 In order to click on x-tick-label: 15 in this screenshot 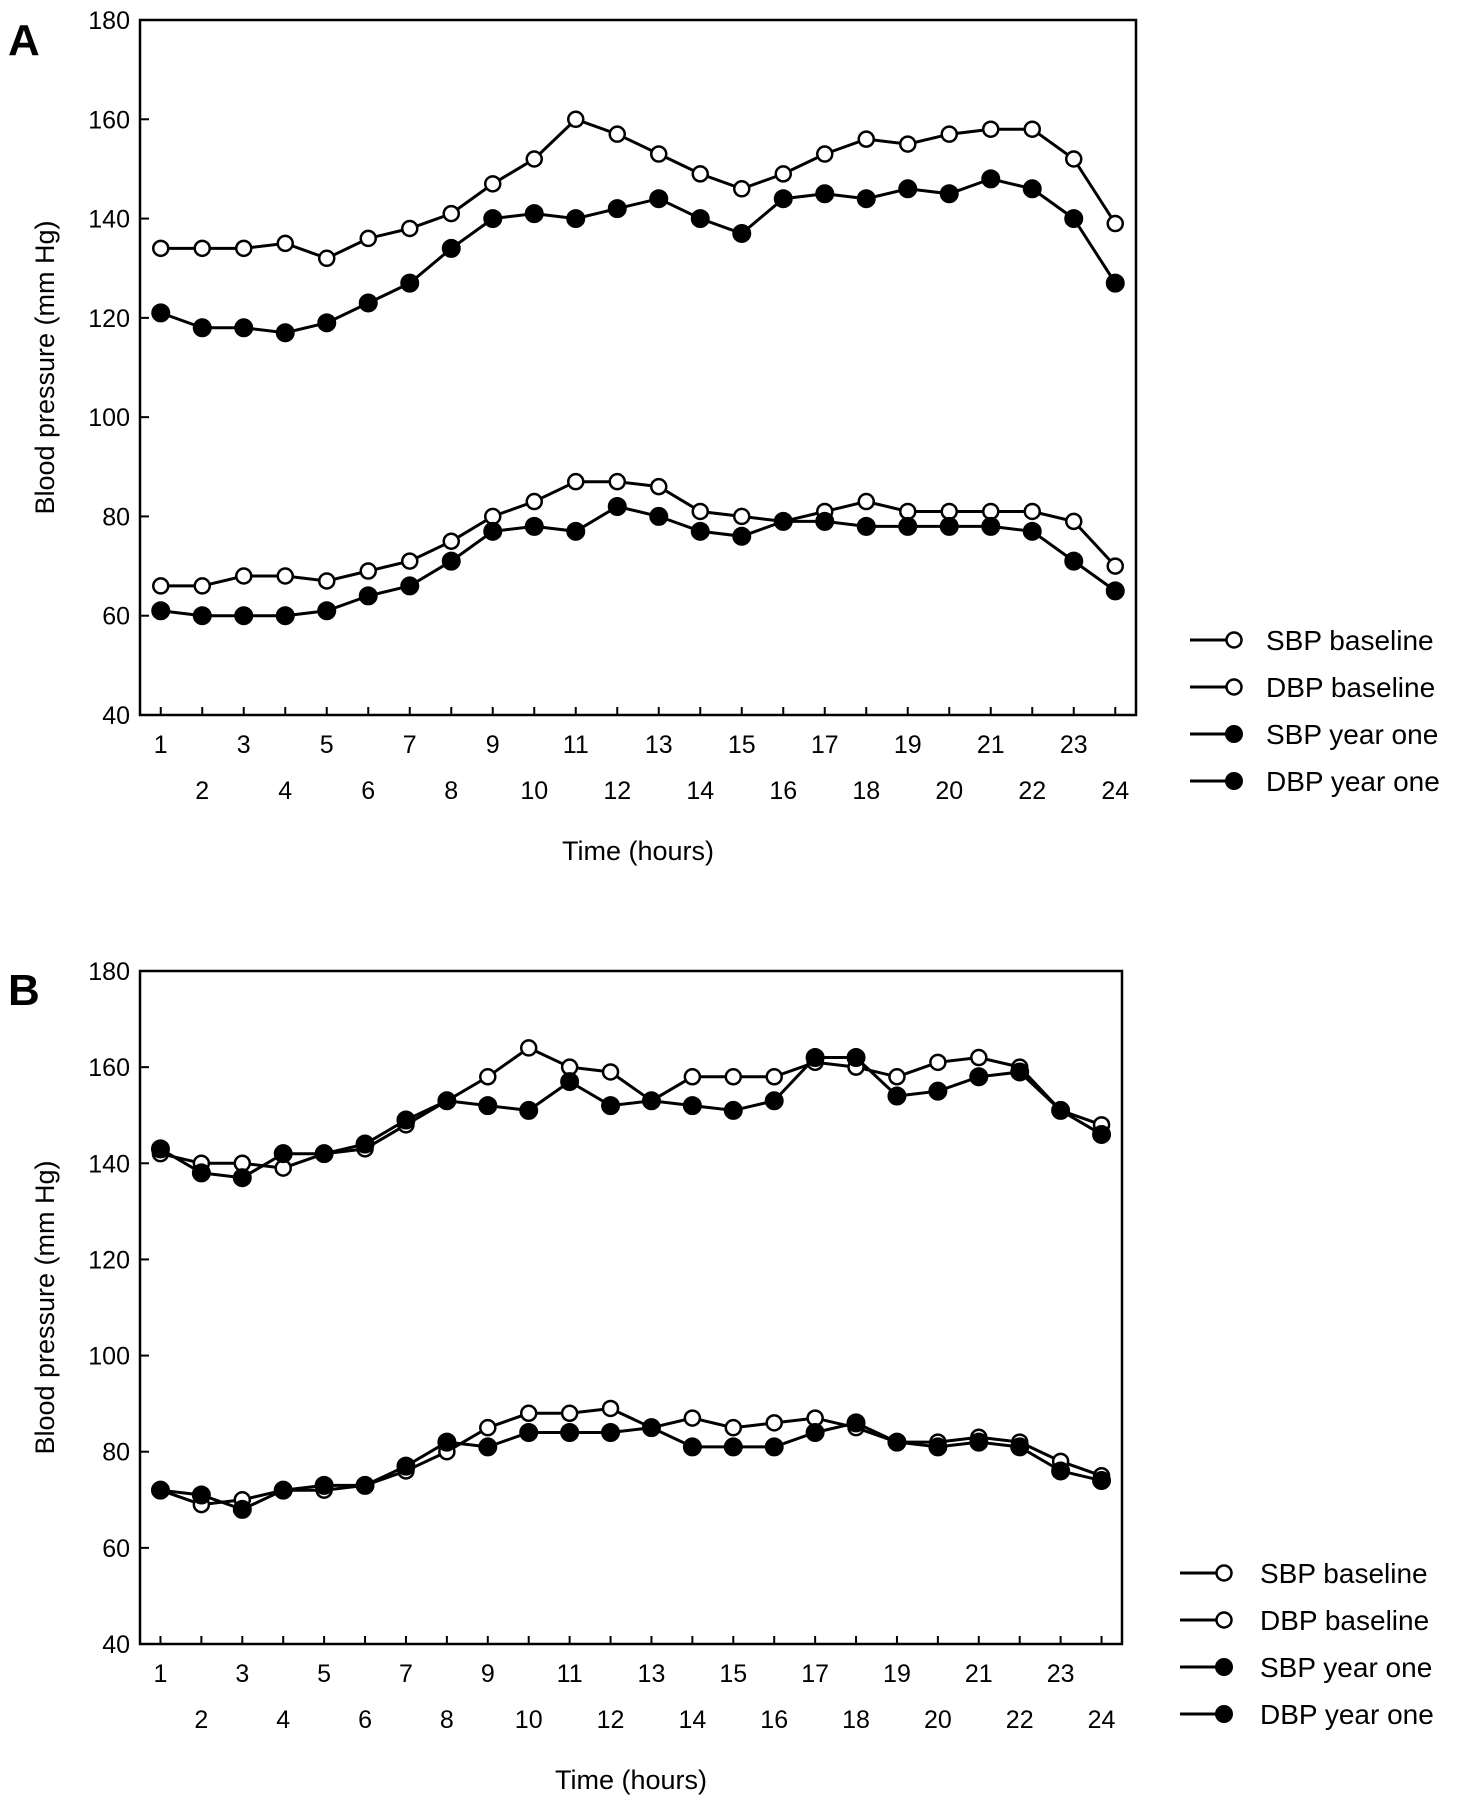, I will do `click(742, 745)`.